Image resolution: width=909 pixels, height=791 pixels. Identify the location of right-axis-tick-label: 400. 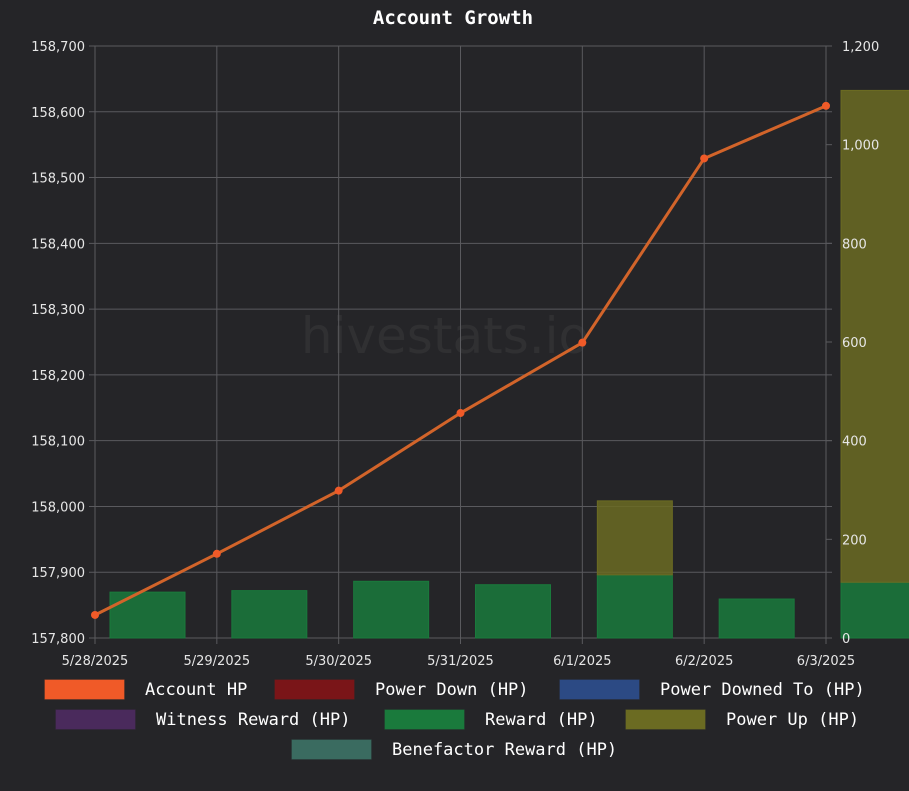
(854, 442).